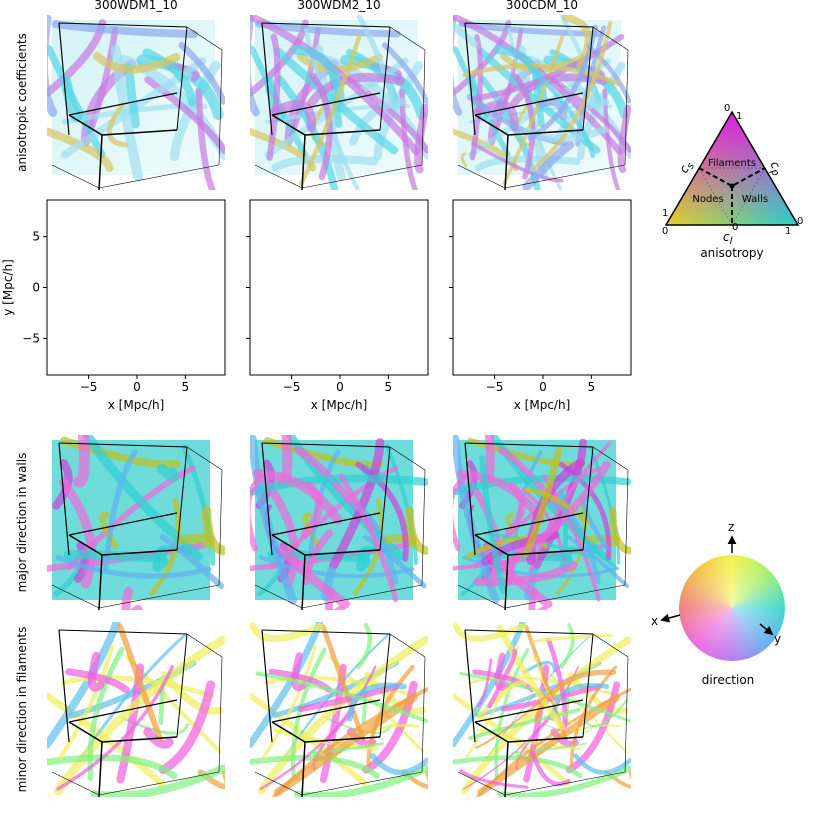 Image resolution: width=830 pixels, height=813 pixels. I want to click on row-label: anisotropic coefficients, so click(22, 102).